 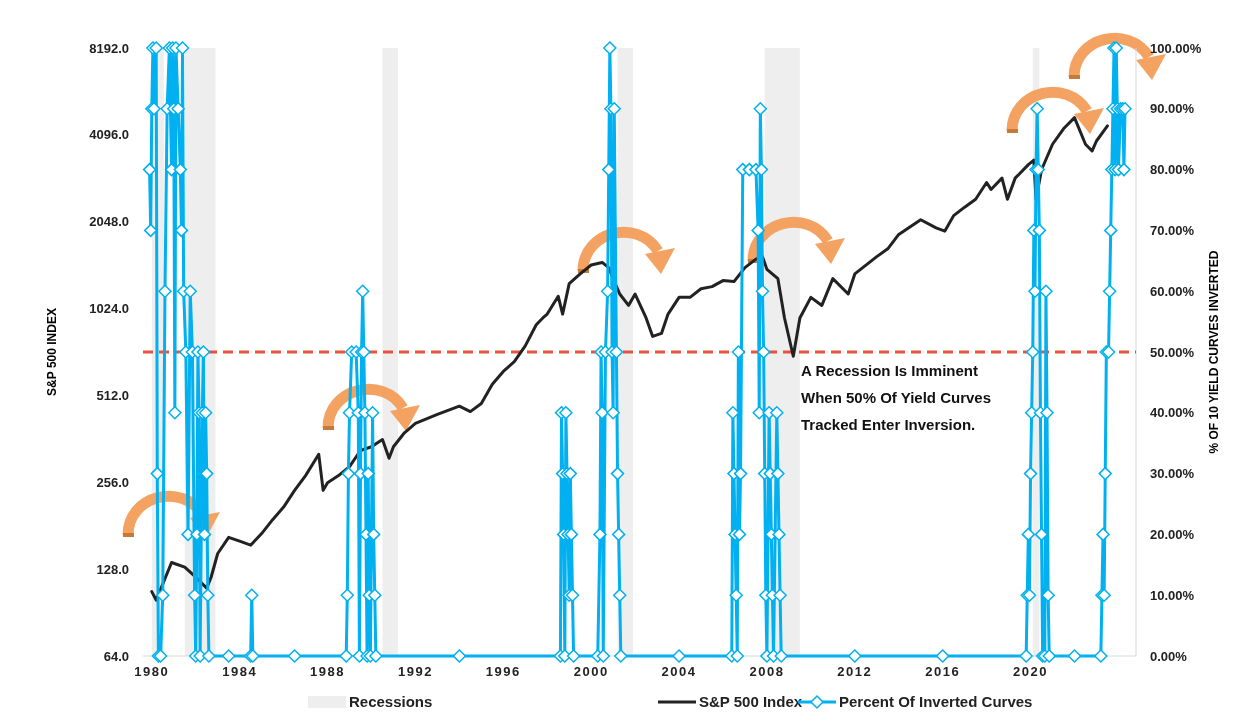 I want to click on x-tick-label: 2016, so click(x=943, y=671).